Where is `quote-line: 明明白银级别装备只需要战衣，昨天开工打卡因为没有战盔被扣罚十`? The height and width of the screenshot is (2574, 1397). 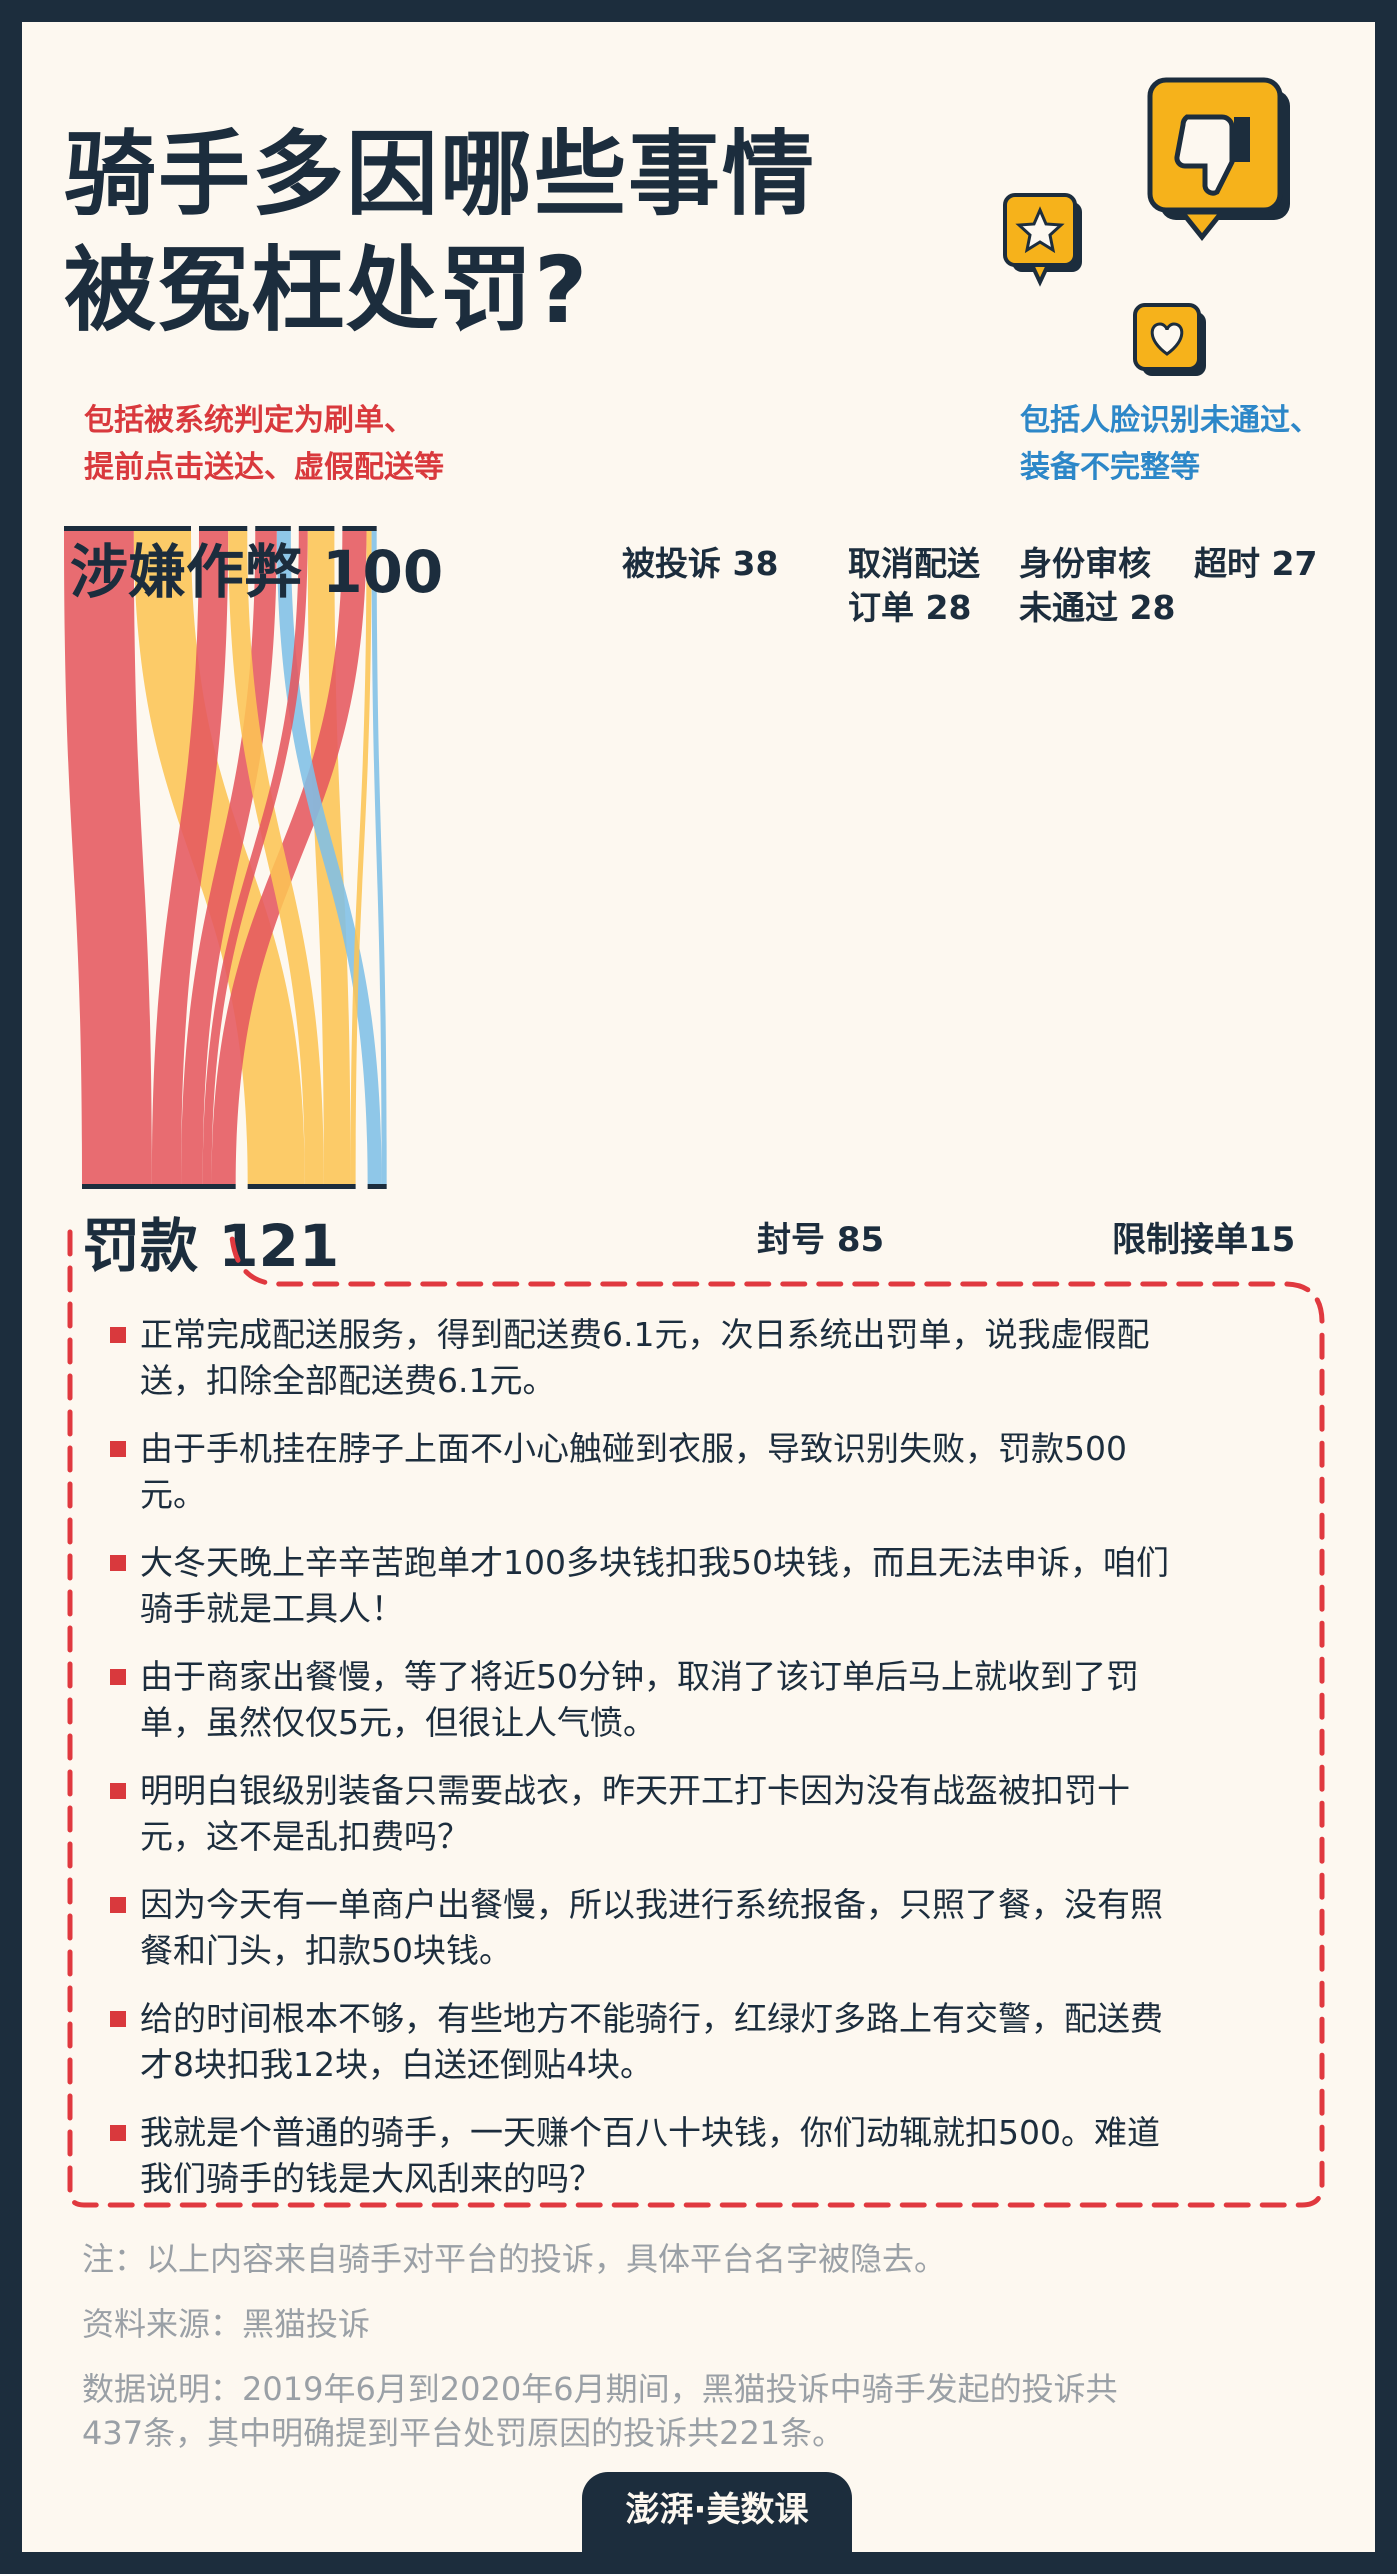
quote-line: 明明白银级别装备只需要战衣，昨天开工打卡因为没有战盔被扣罚十 is located at coordinates (635, 1790).